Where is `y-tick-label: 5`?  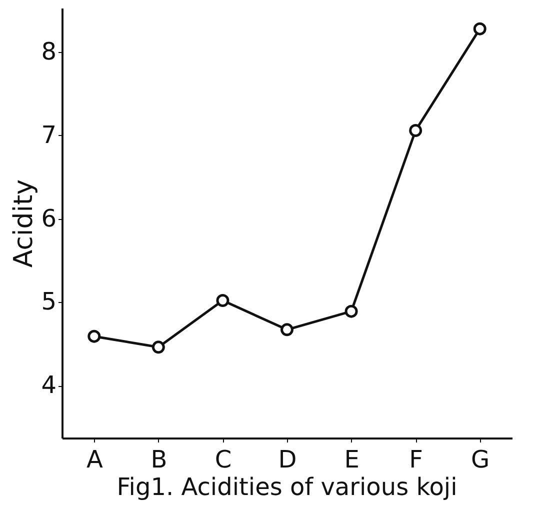
y-tick-label: 5 is located at coordinates (48, 302).